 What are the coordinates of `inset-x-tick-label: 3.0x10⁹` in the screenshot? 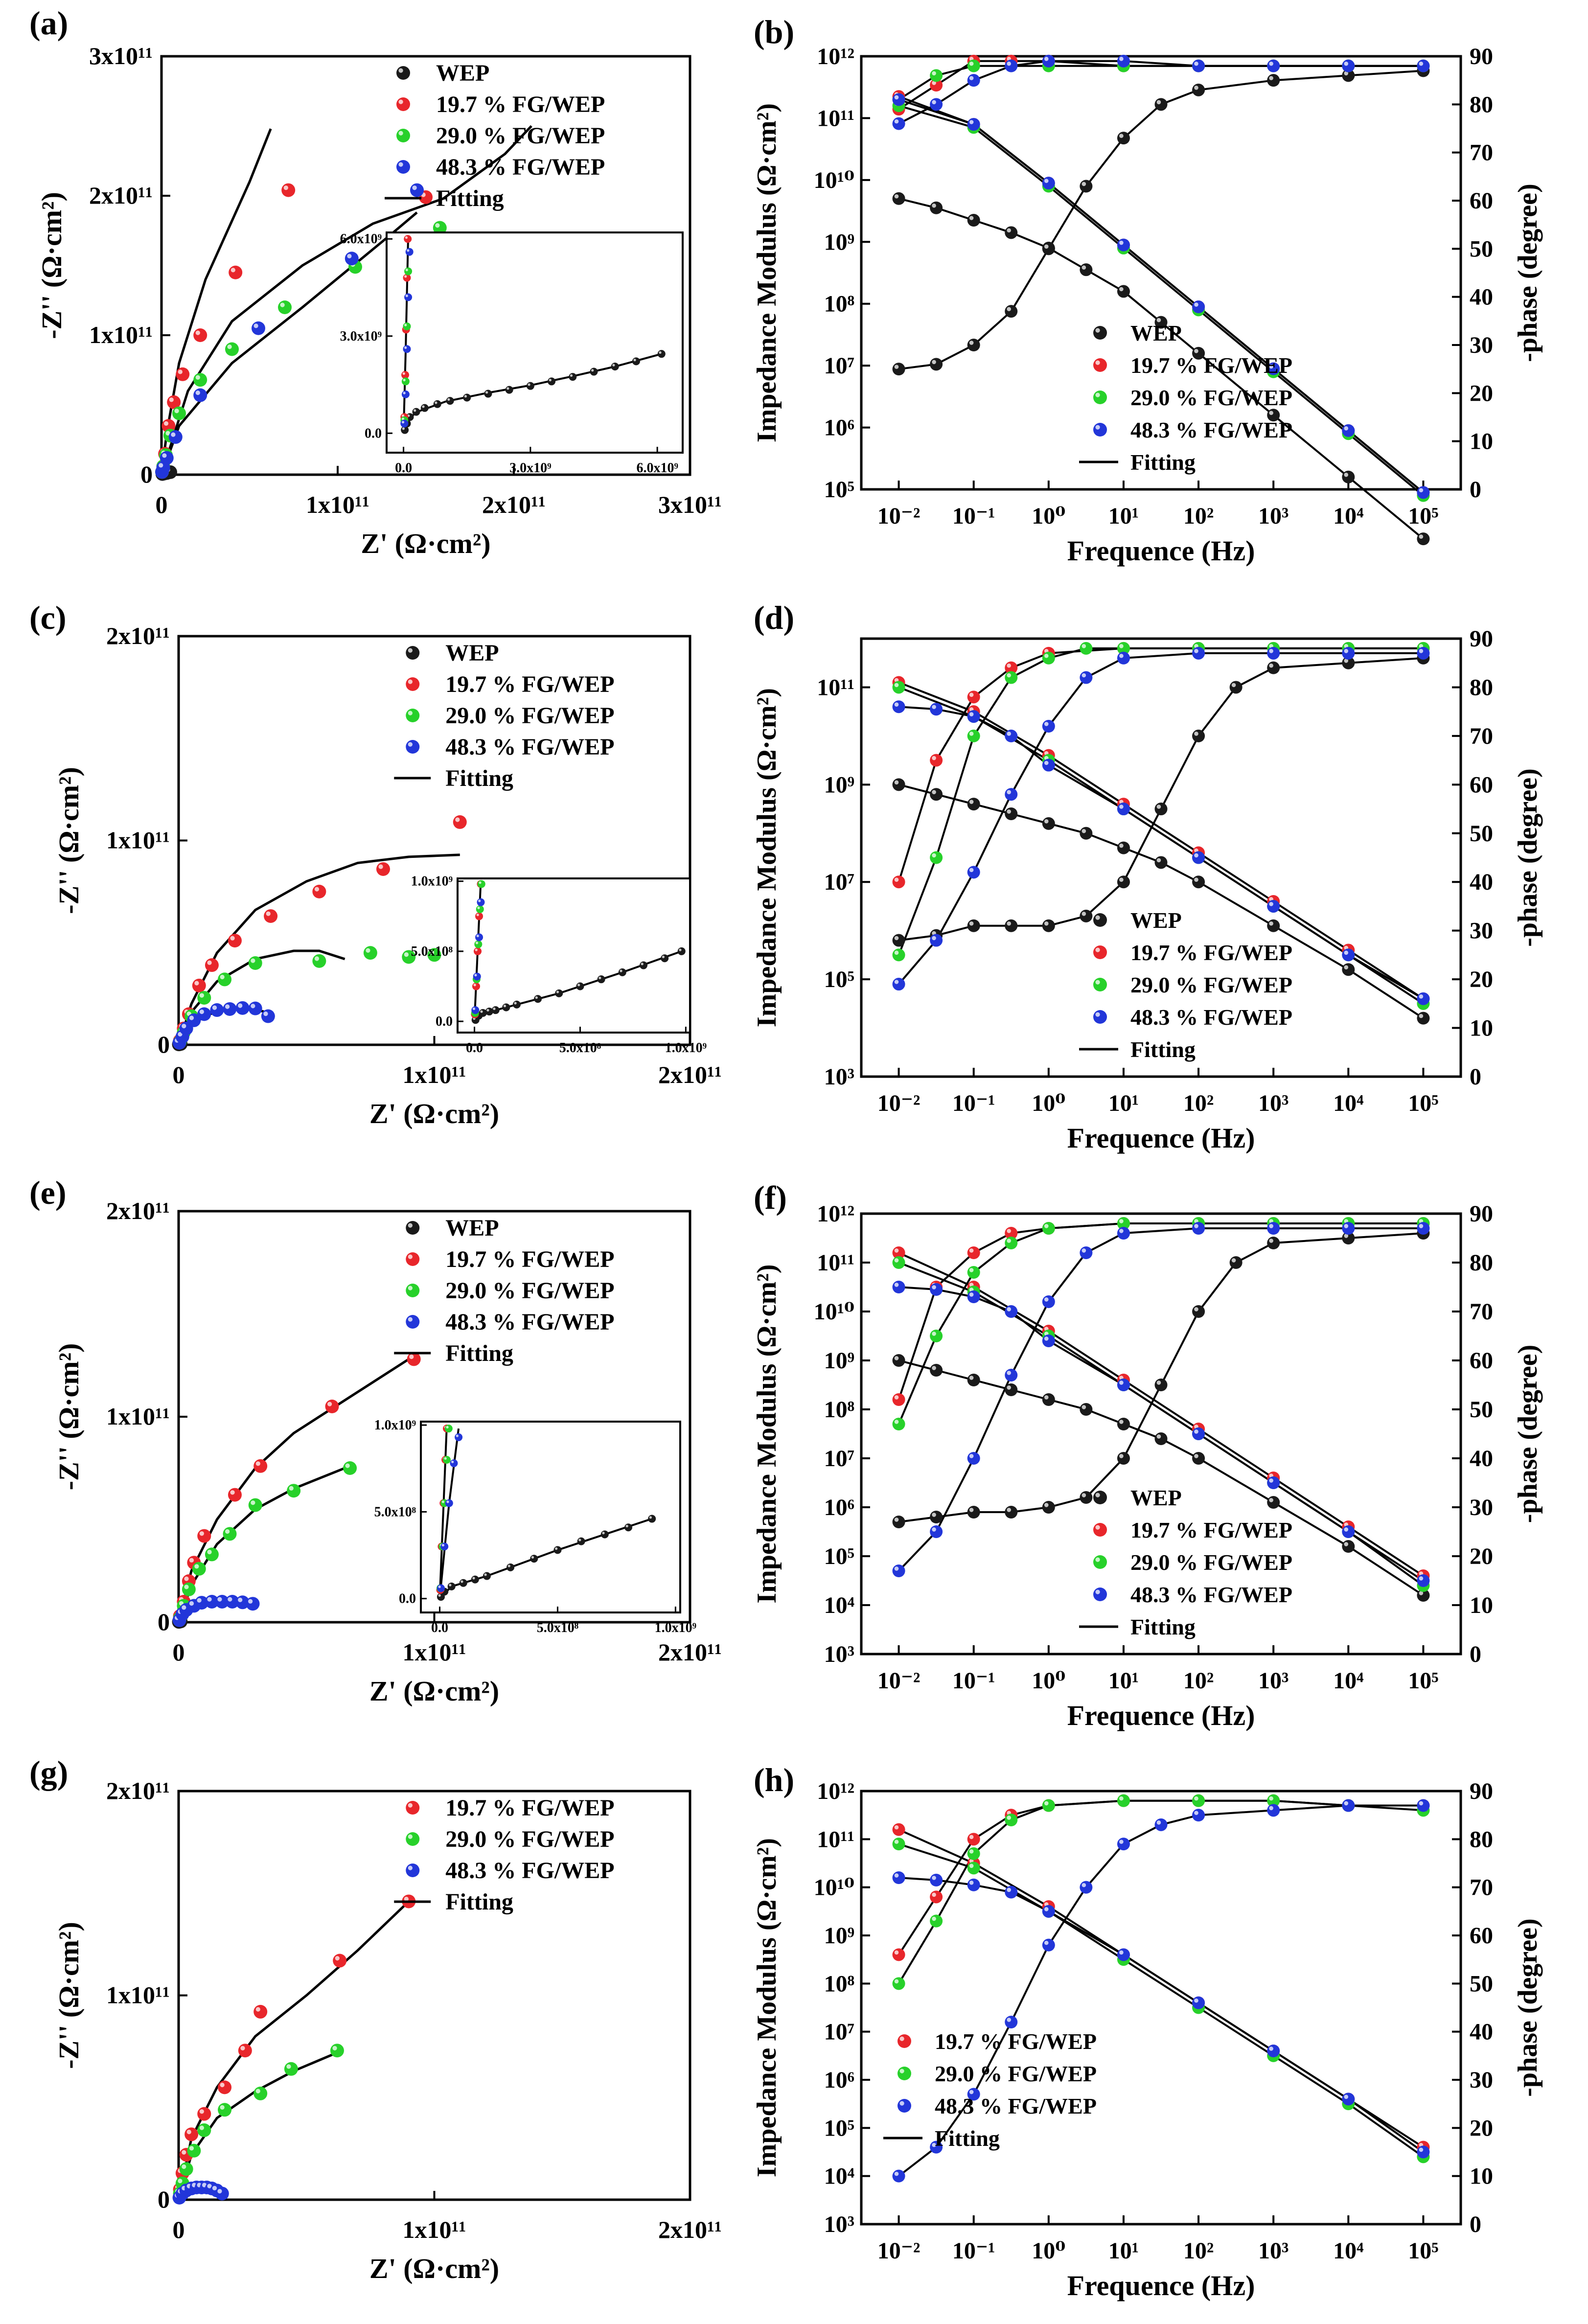 It's located at (530, 468).